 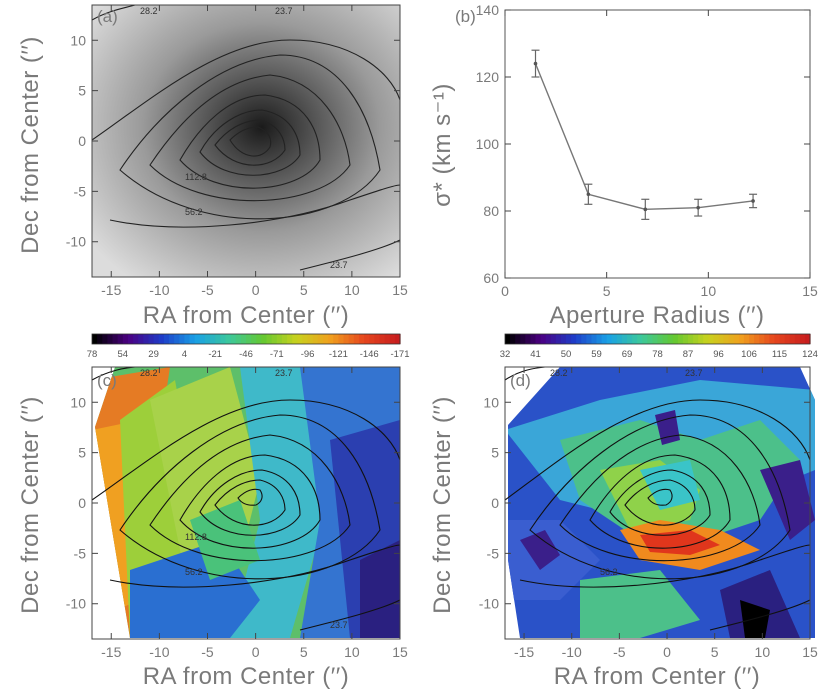 What do you see at coordinates (82, 453) in the screenshot?
I see `y-tick-label: 5` at bounding box center [82, 453].